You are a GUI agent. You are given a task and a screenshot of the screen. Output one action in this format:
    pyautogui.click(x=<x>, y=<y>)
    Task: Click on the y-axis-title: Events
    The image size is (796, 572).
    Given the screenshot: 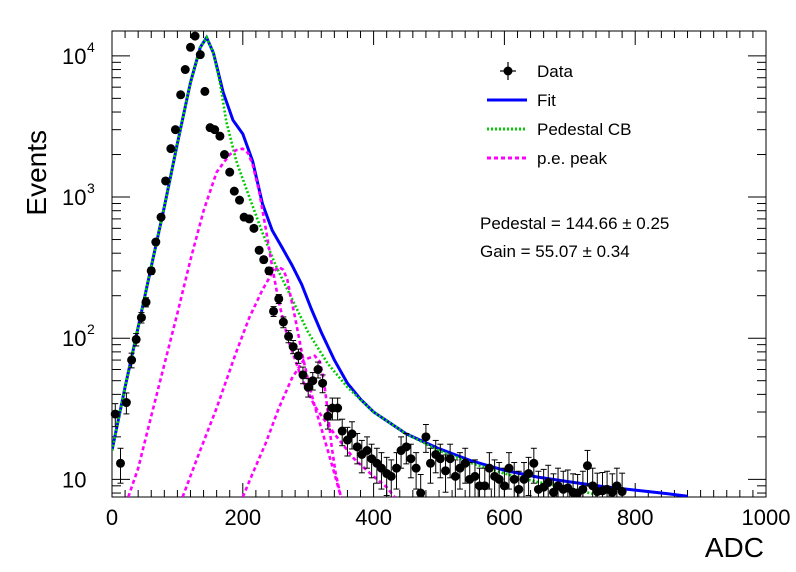 What is the action you would take?
    pyautogui.click(x=36, y=173)
    